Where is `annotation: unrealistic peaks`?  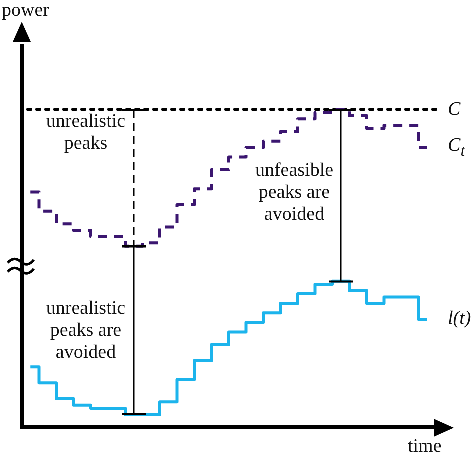
annotation: unrealistic peaks is located at coordinates (86, 132).